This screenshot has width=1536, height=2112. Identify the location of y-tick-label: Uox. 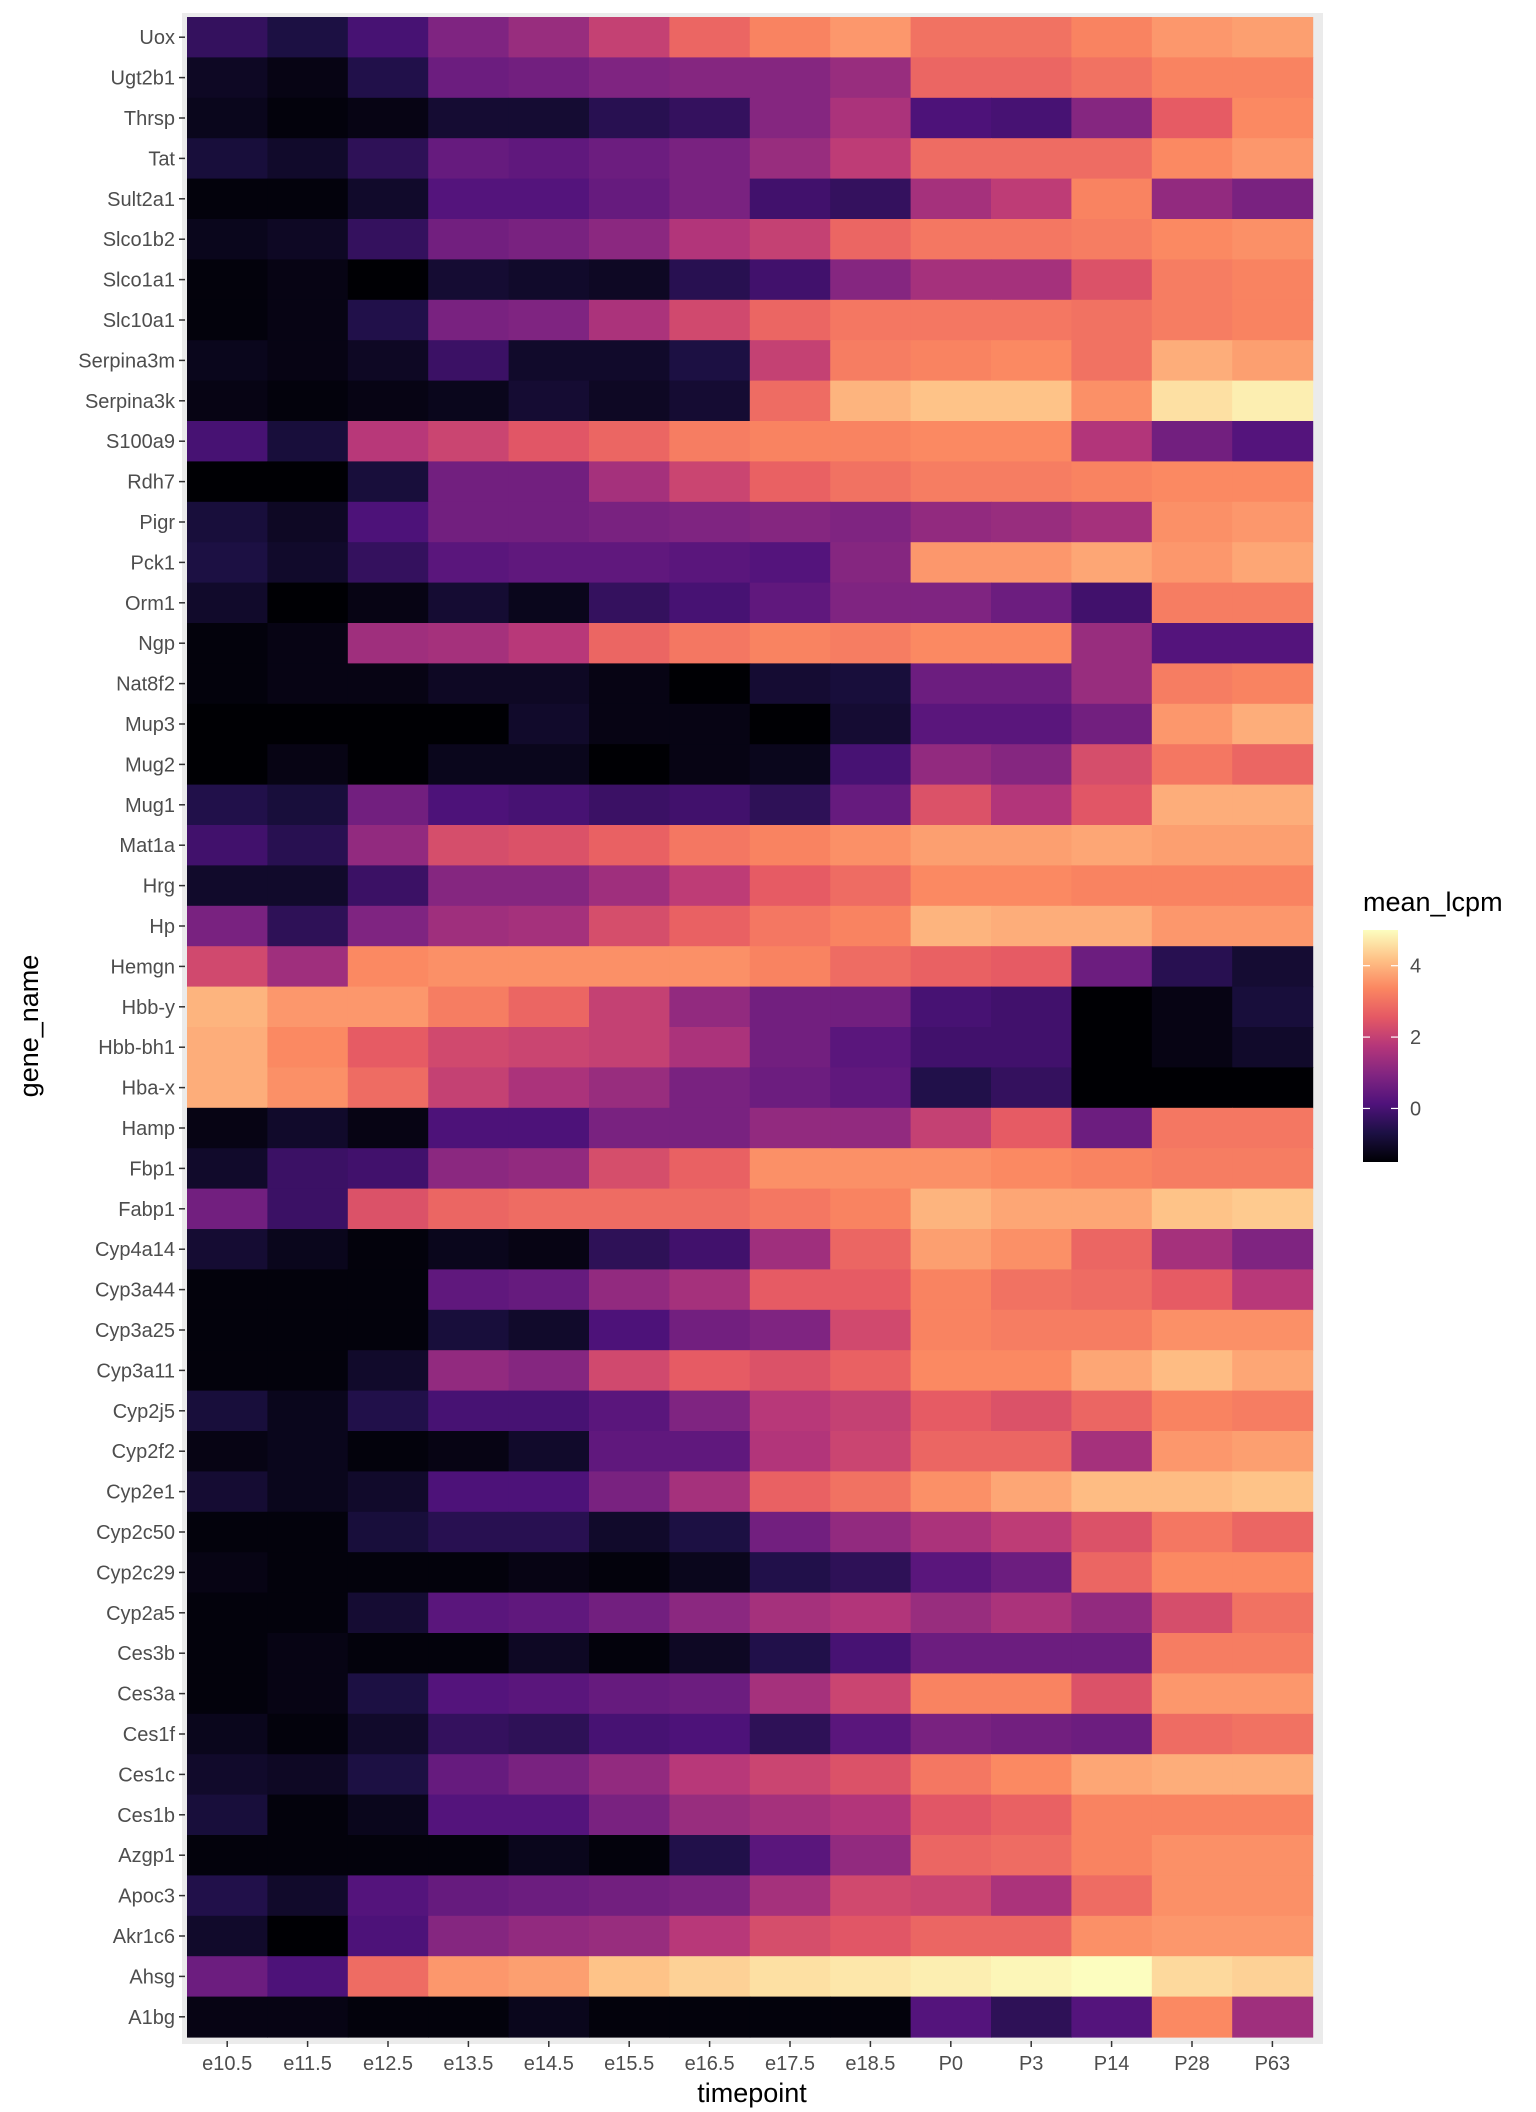
(157, 38).